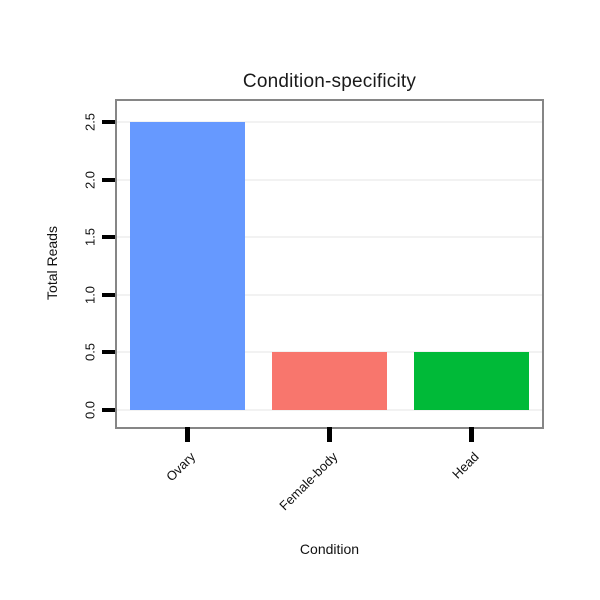 Image resolution: width=600 pixels, height=600 pixels. What do you see at coordinates (329, 549) in the screenshot?
I see `x-axis-title: Condition` at bounding box center [329, 549].